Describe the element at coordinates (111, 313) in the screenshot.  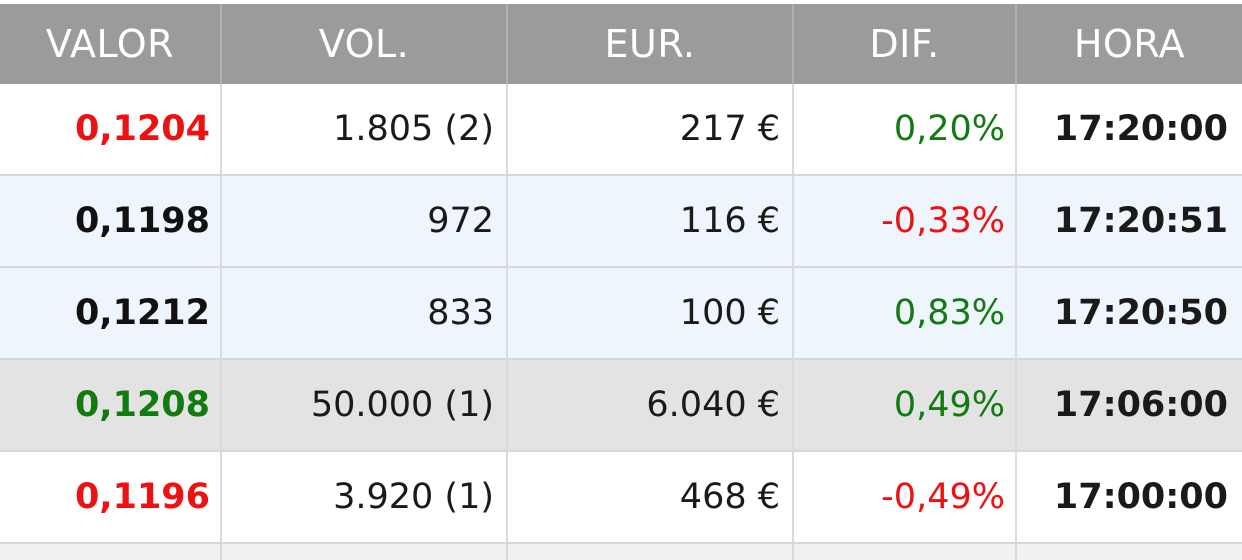
I see `cell-valor: 0,1212` at that location.